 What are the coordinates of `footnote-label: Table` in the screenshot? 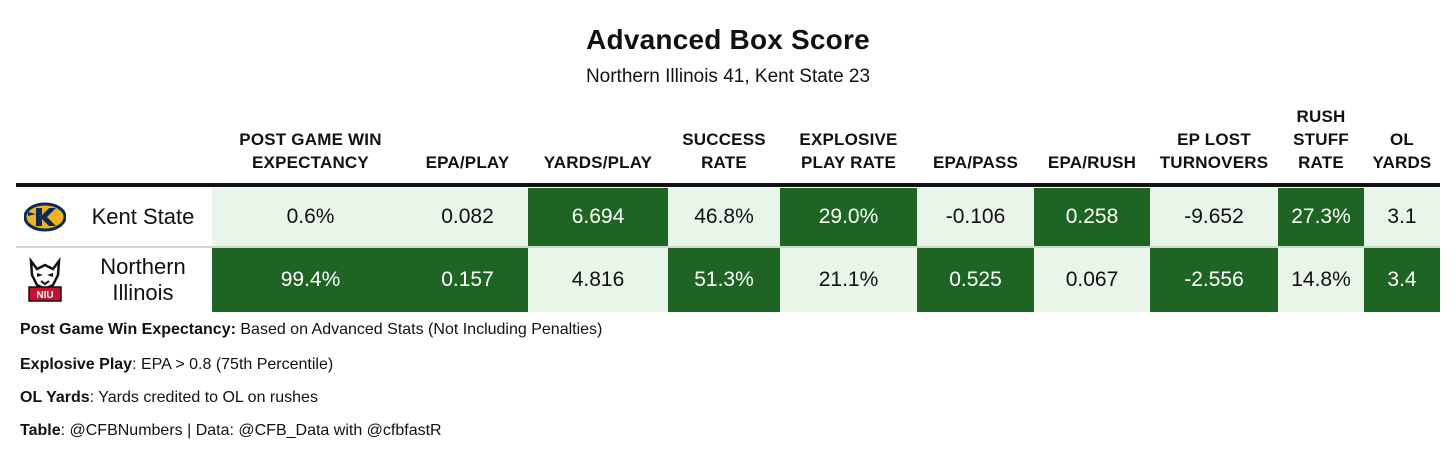 It's located at (40, 430).